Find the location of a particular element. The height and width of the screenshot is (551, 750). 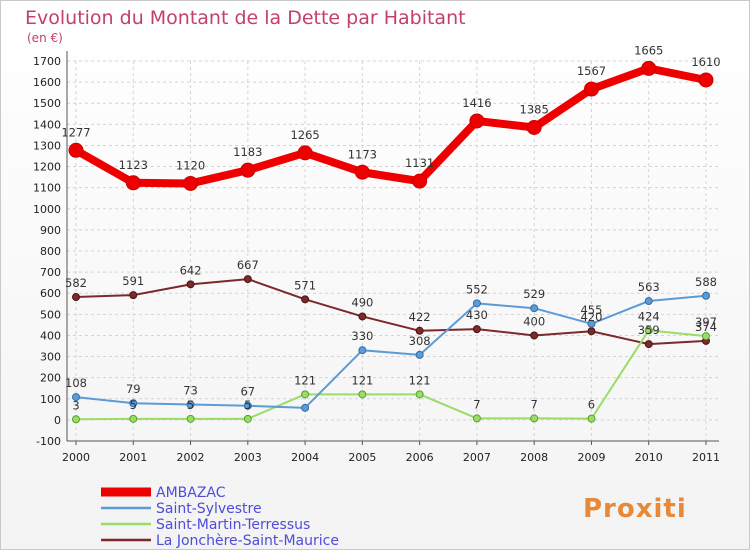

y-tick-label: 500 is located at coordinates (50, 314).